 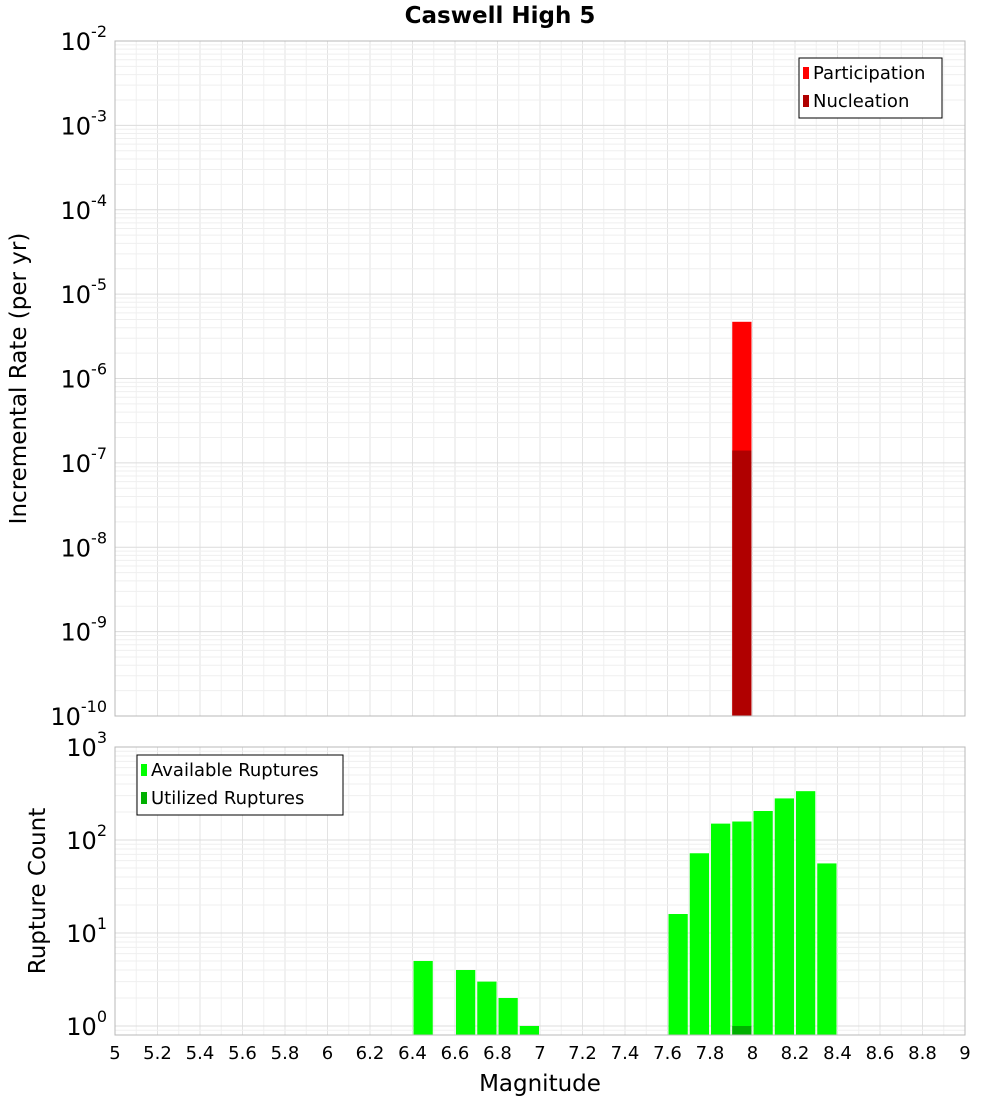 I want to click on x-tick-label: 5.4, so click(x=200, y=1053).